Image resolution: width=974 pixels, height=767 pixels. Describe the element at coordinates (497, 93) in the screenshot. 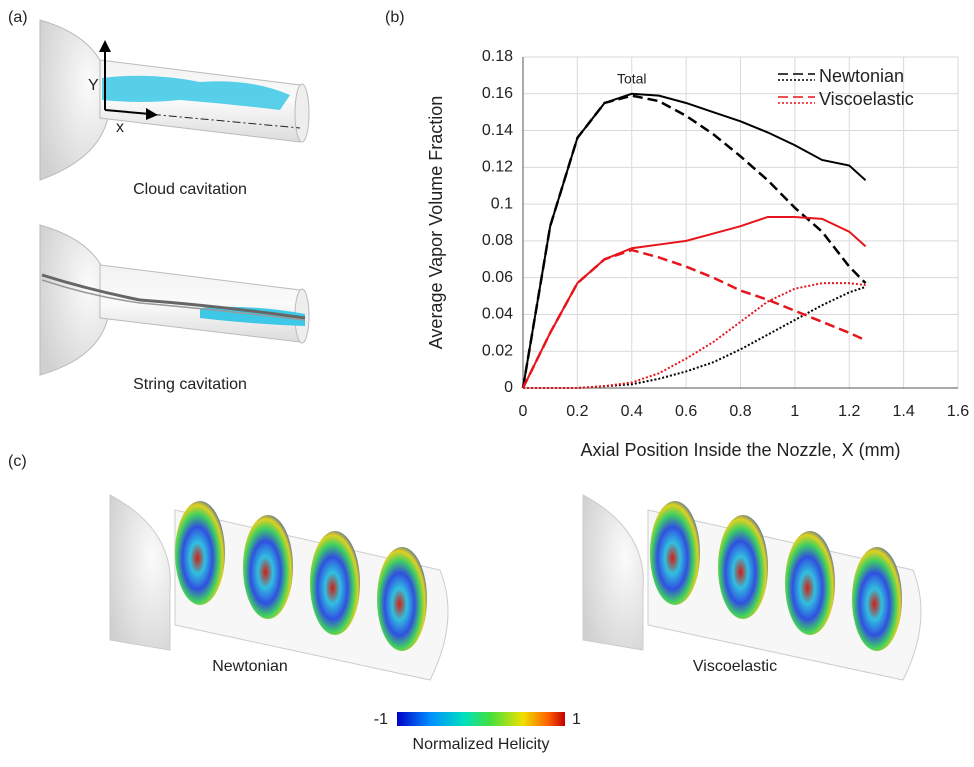

I see `y-tick-label: 0.16` at that location.